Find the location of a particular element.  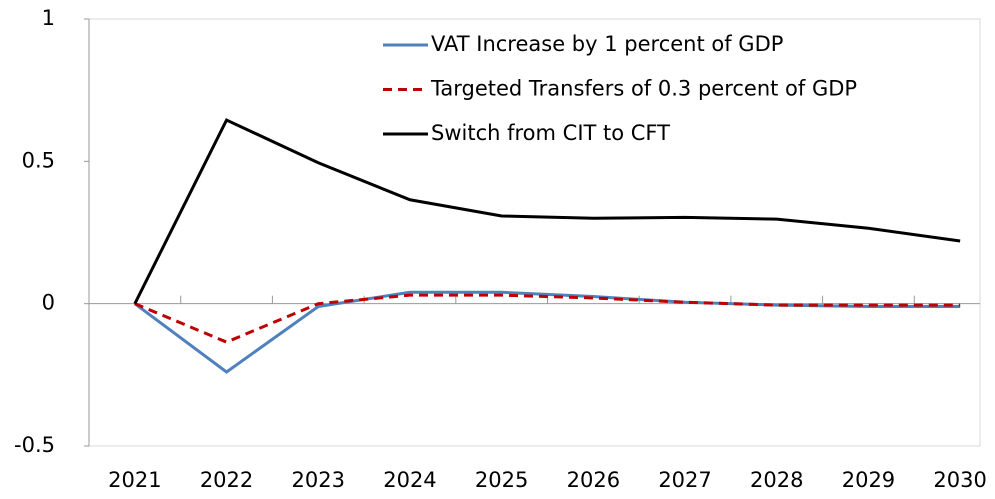

legend-label: VAT Increase by 1 percent of GDP is located at coordinates (607, 44).